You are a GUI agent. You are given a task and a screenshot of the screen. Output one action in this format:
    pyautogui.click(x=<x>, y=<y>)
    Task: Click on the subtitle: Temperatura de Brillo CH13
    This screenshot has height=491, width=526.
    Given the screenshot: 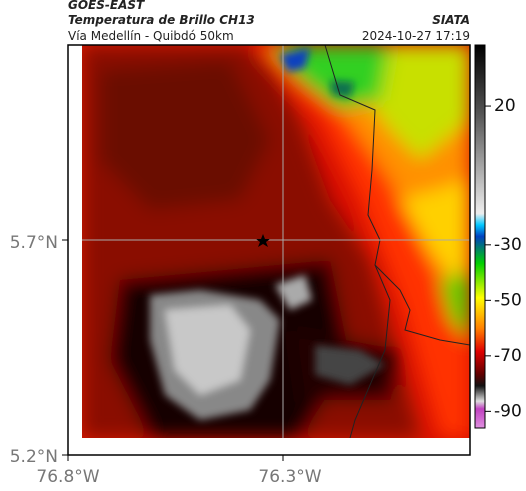 What is the action you would take?
    pyautogui.click(x=161, y=20)
    